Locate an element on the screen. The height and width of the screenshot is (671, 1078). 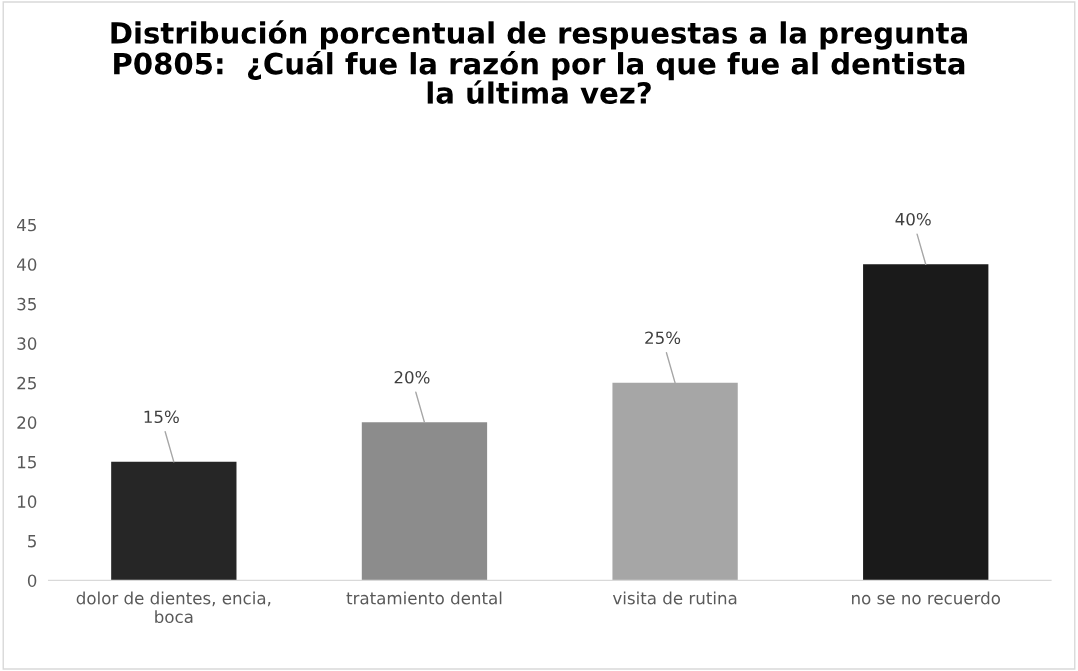
y-tick-label: 15 is located at coordinates (27, 462).